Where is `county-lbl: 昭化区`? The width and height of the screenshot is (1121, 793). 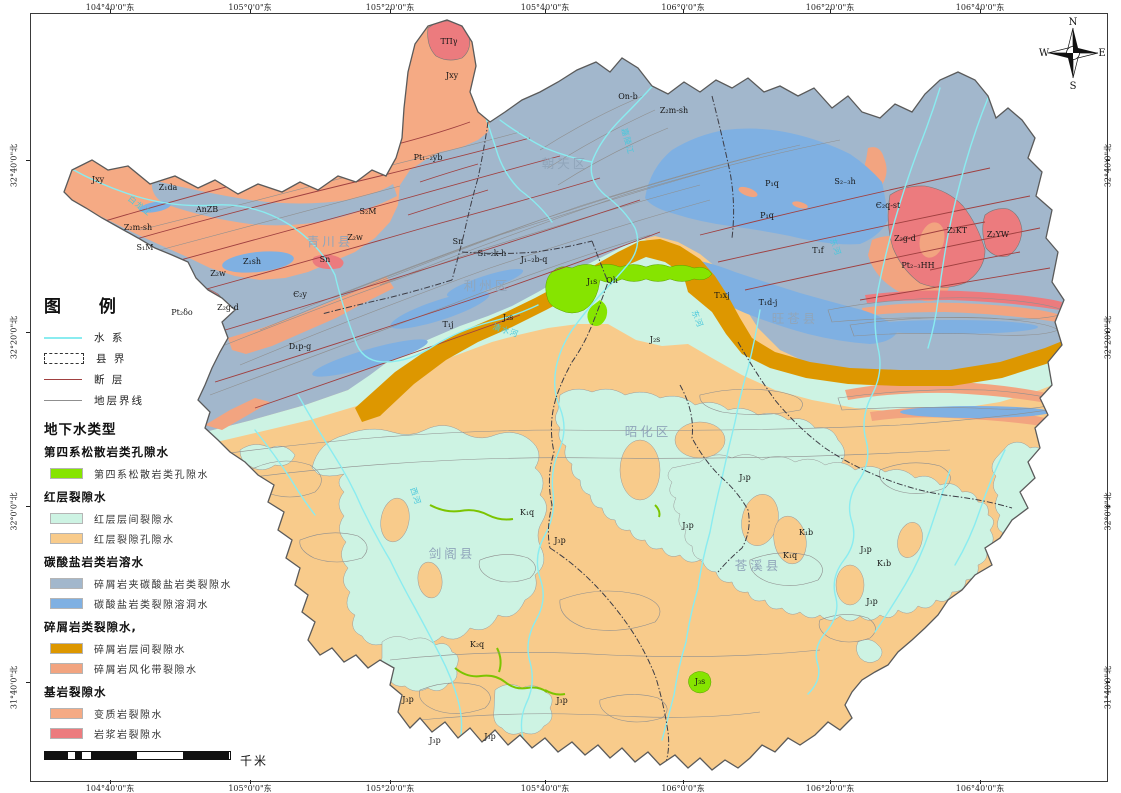
county-lbl: 昭化区 is located at coordinates (648, 431).